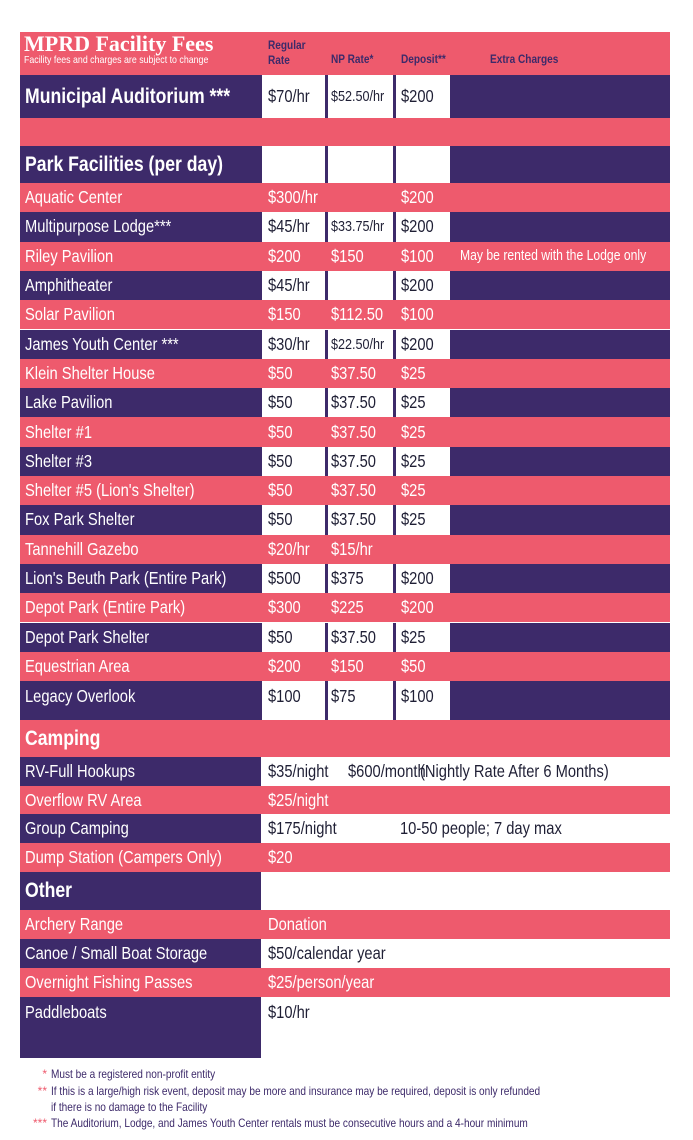 The width and height of the screenshot is (693, 1140). Describe the element at coordinates (289, 1011) in the screenshot. I see `fee-text: $10/hr` at that location.